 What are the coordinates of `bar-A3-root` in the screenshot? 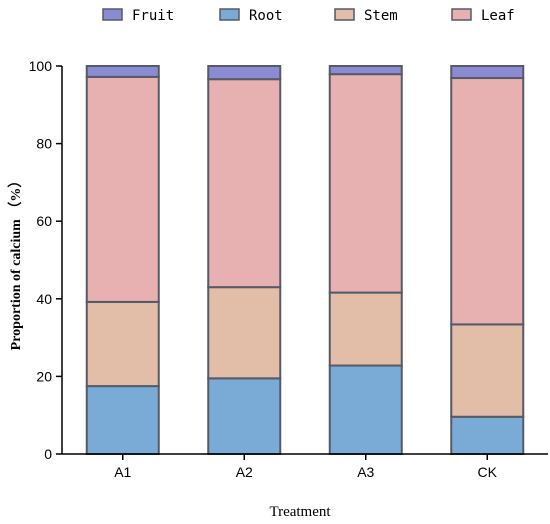 It's located at (365, 410).